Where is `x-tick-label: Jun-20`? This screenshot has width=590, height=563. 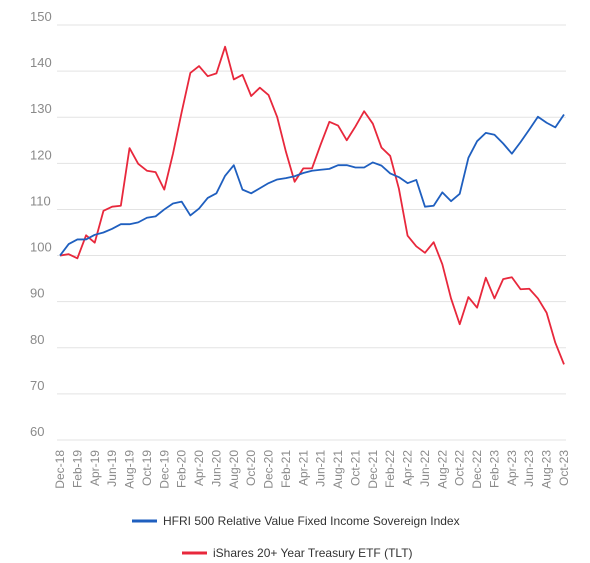
x-tick-label: Jun-20 is located at coordinates (216, 468).